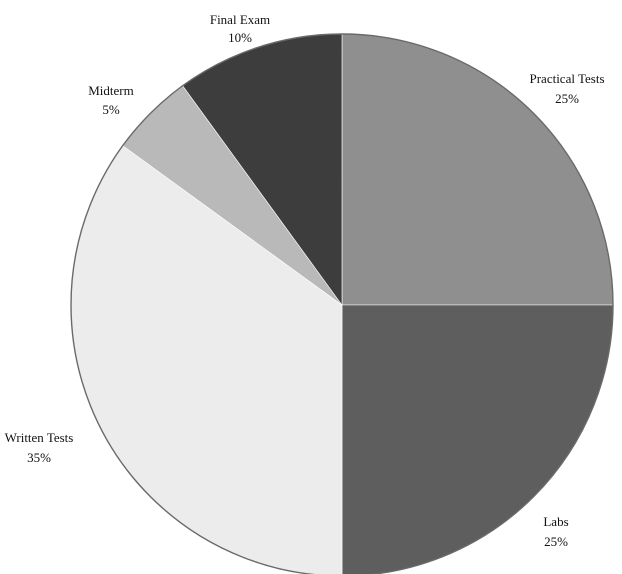 The width and height of the screenshot is (622, 574). I want to click on slice-label-written-tests: Written Tests, so click(39, 437).